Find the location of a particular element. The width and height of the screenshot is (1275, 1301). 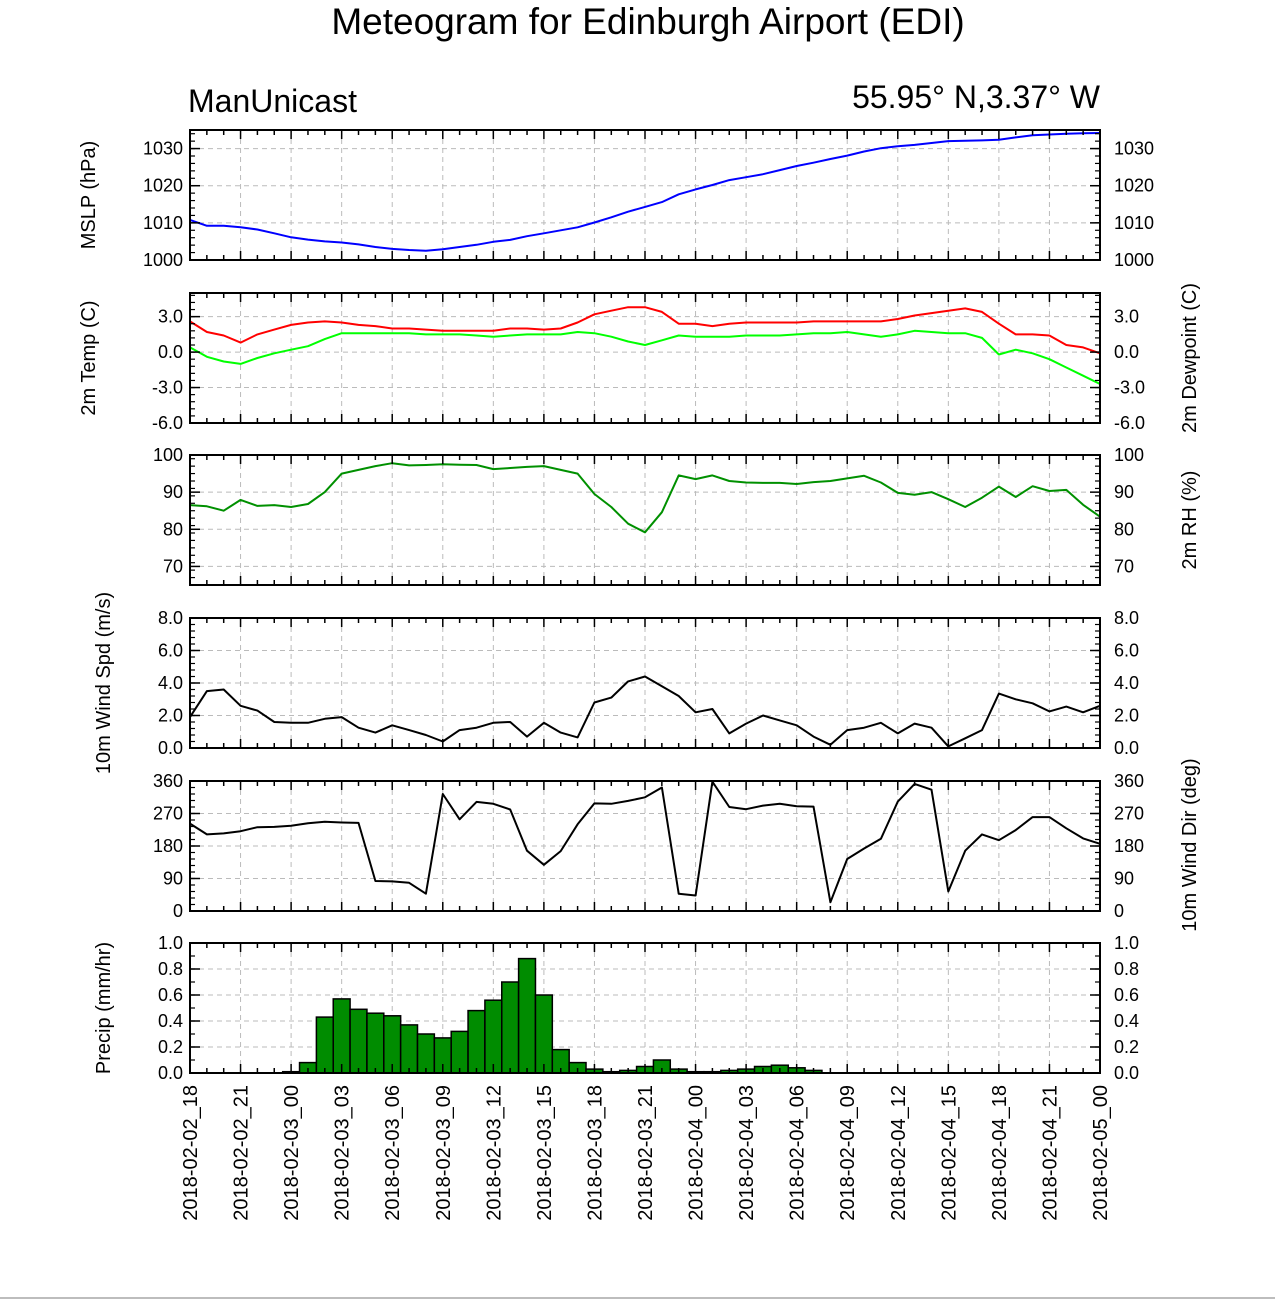

y-tick-label: 0.4 is located at coordinates (170, 1021).